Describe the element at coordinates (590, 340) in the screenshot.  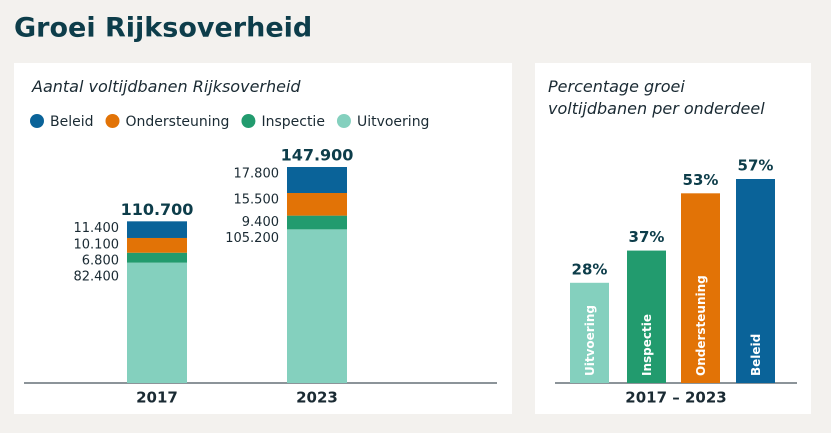
I see `bar-label: Uitvoering` at that location.